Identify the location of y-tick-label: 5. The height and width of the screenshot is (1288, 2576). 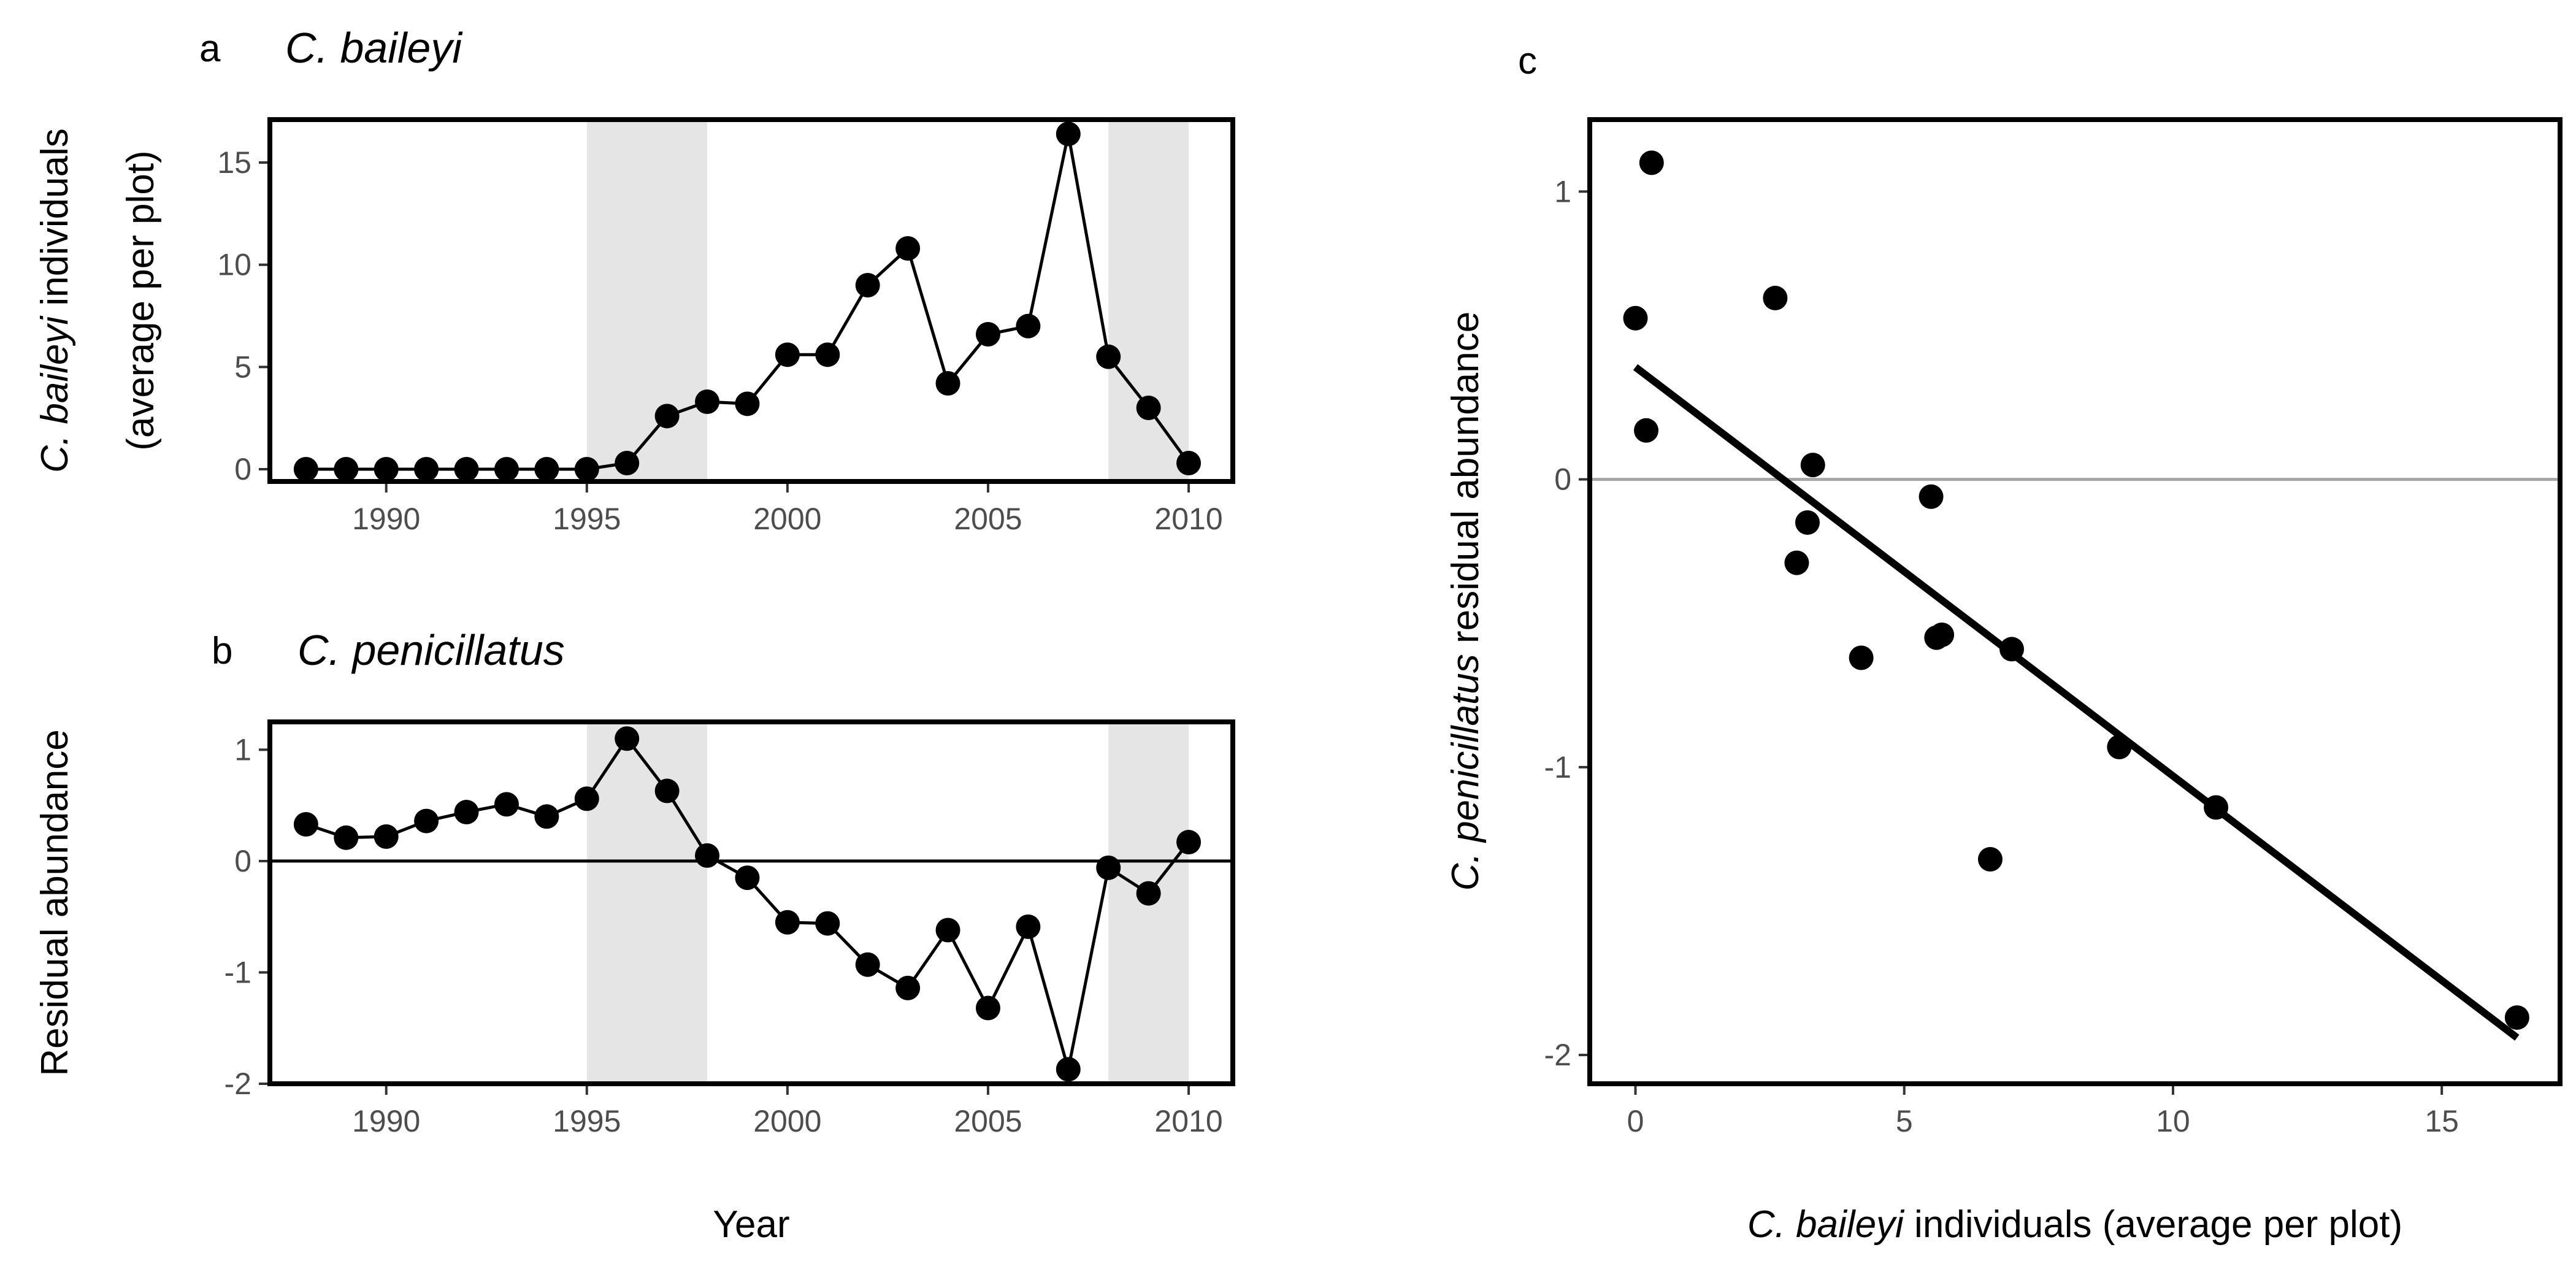
(242, 367).